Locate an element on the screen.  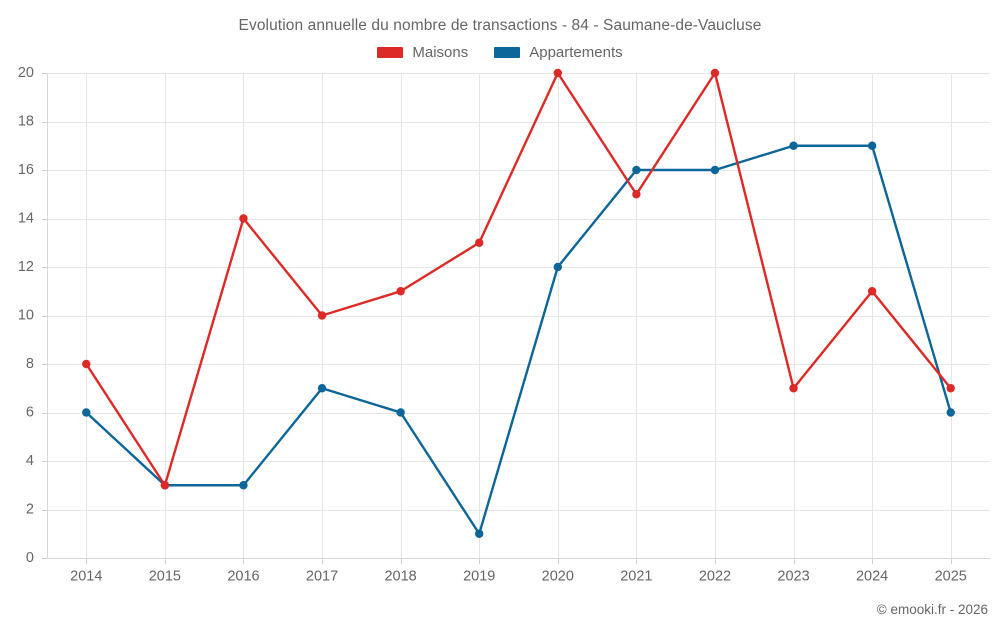
x-tick-label: 2025 is located at coordinates (951, 577).